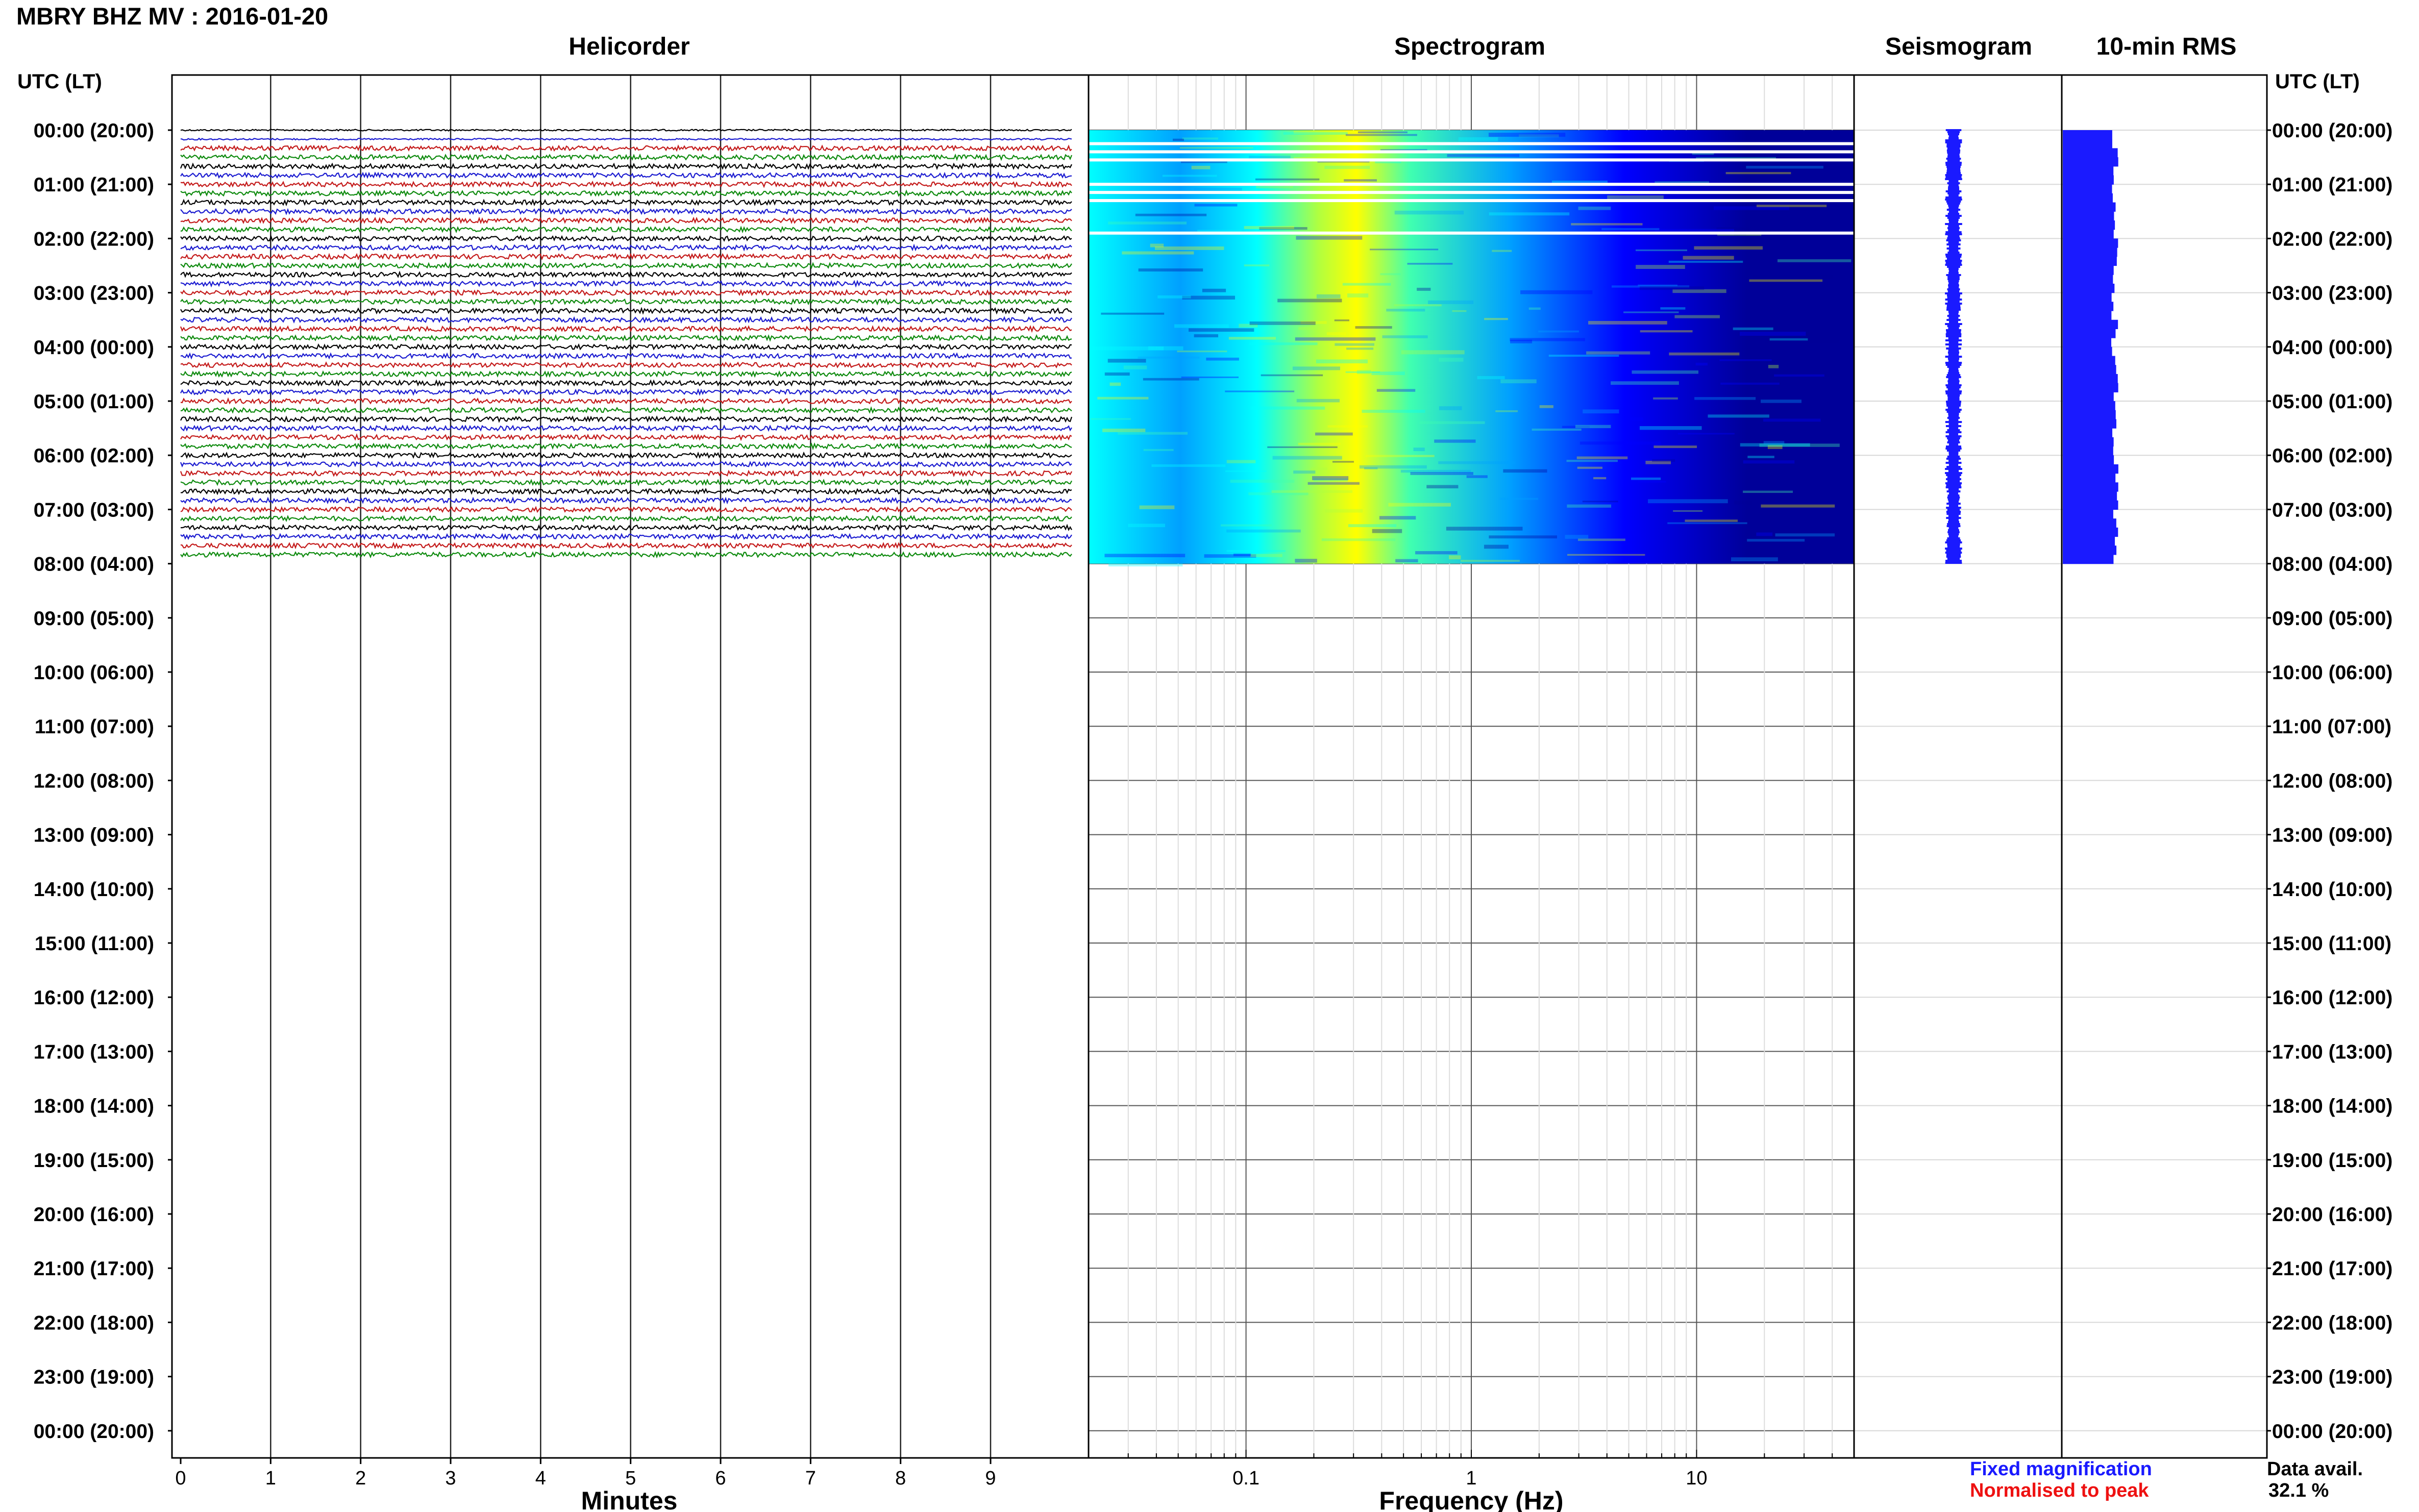  I want to click on left-time-label: 15:00 (11:00), so click(94, 944).